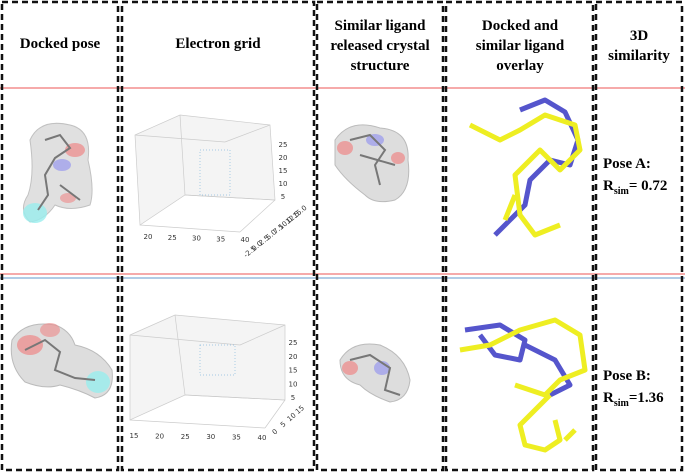 The height and width of the screenshot is (473, 685). I want to click on r-sim: Rsim= 0.72, so click(635, 187).